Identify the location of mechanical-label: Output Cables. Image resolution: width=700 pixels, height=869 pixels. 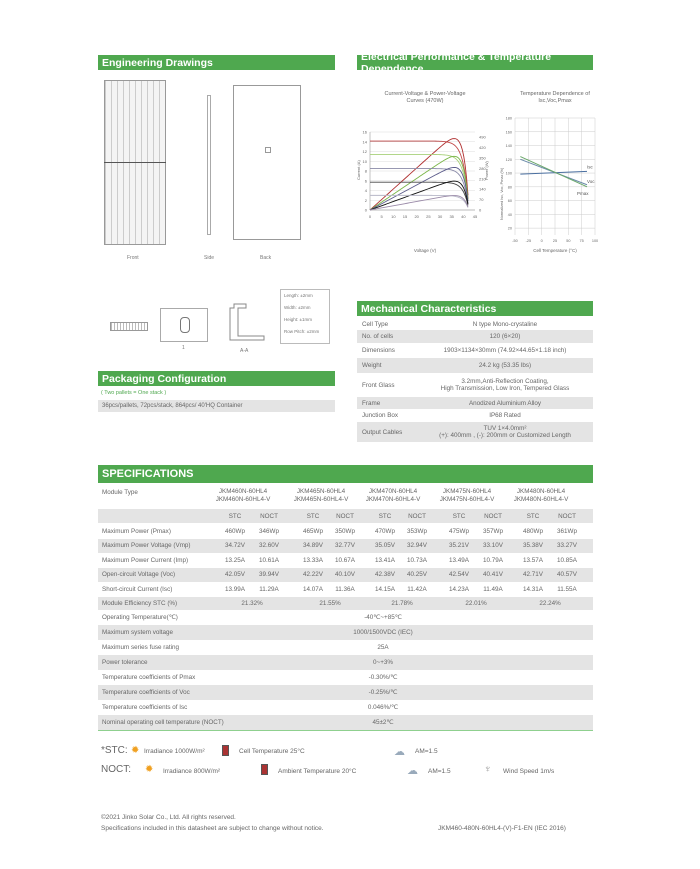
(382, 432).